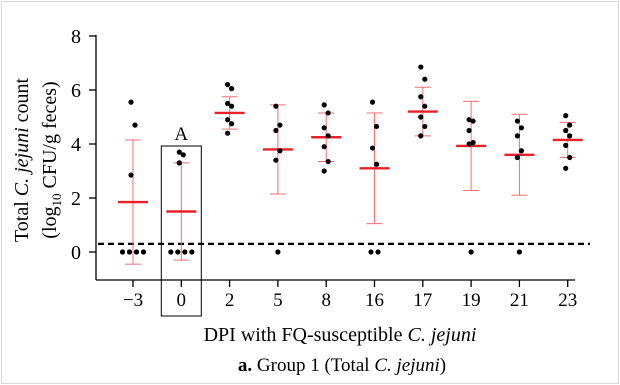  What do you see at coordinates (181, 231) in the screenshot?
I see `highlight-box` at bounding box center [181, 231].